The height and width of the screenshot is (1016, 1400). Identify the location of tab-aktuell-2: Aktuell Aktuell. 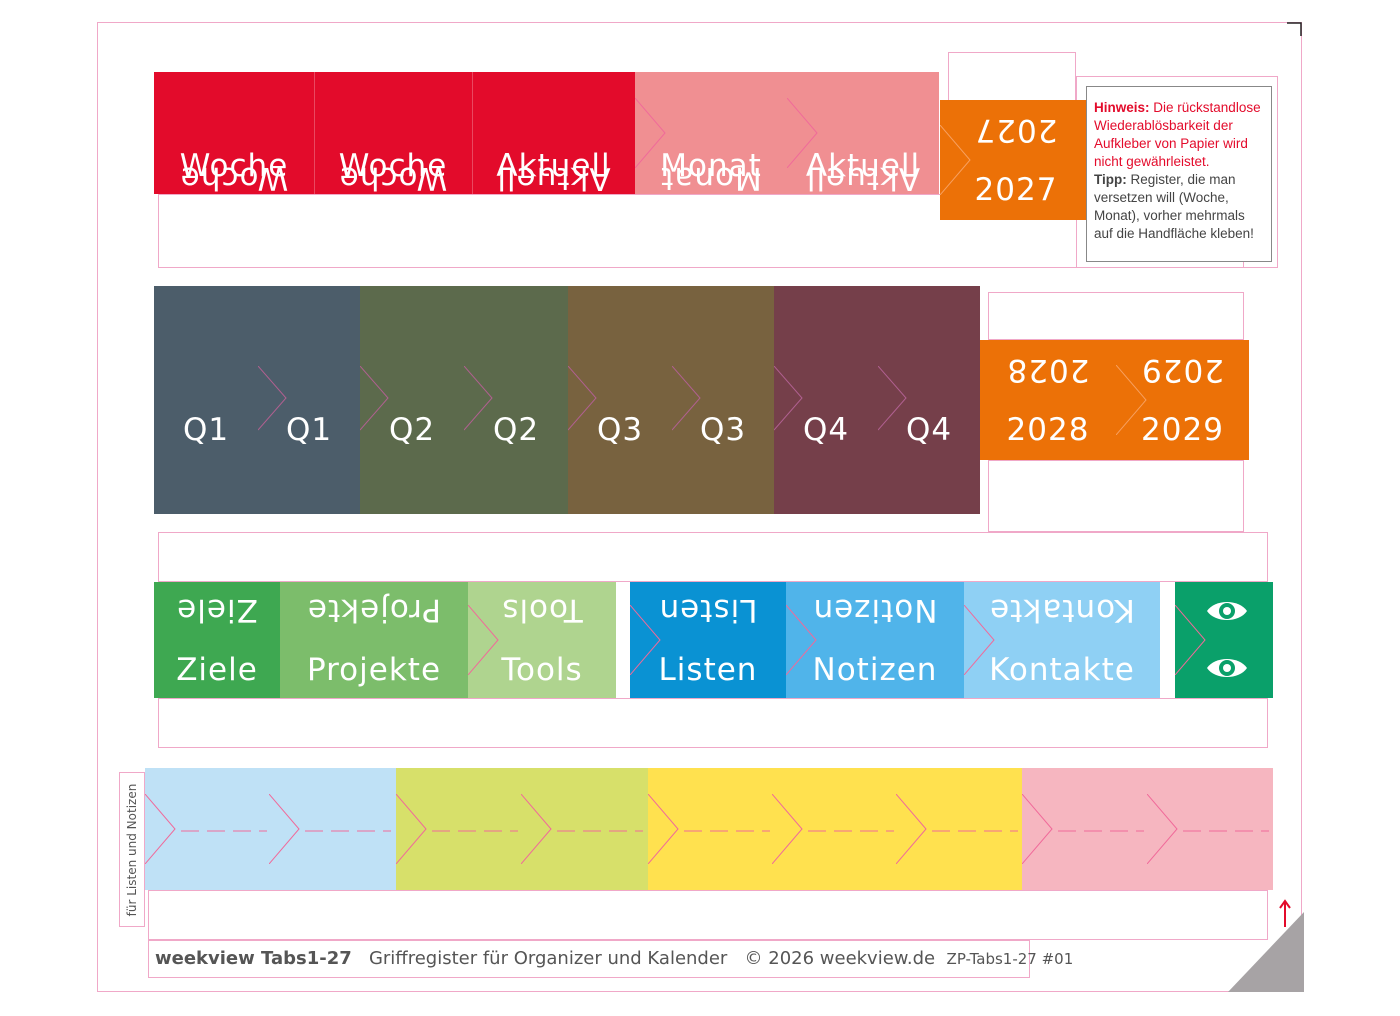
(863, 133).